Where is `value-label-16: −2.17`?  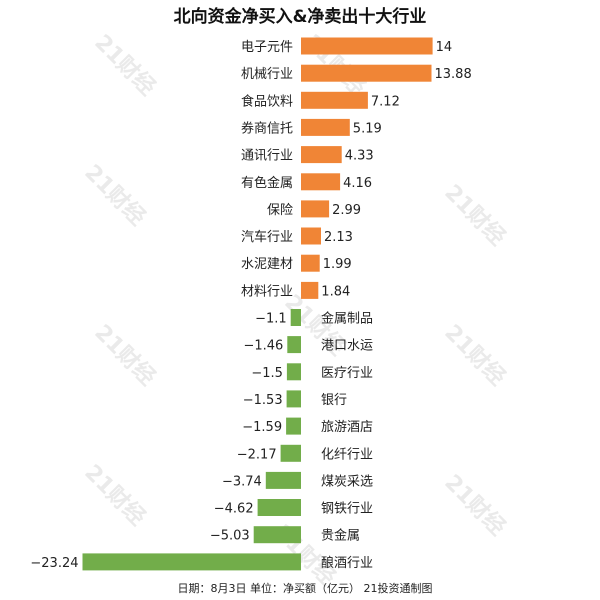
value-label-16: −2.17 is located at coordinates (257, 454).